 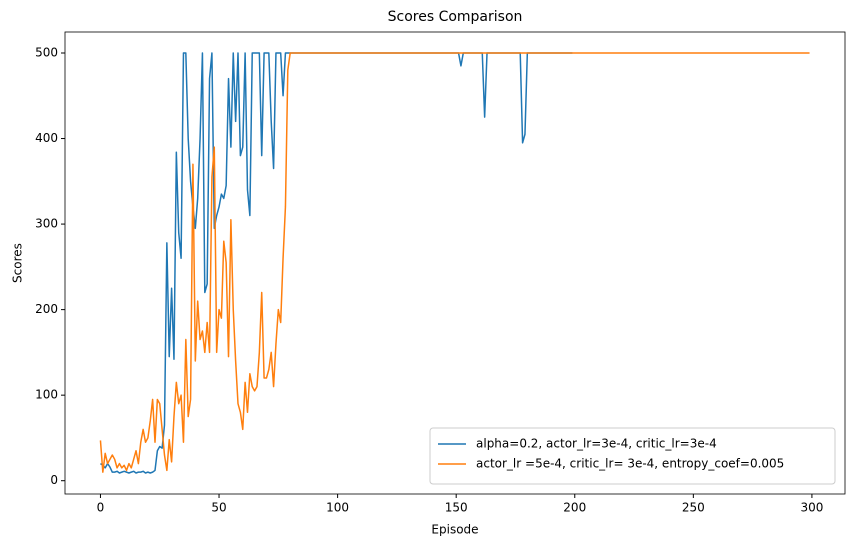 I want to click on y-tick-label: 500, so click(x=46, y=53).